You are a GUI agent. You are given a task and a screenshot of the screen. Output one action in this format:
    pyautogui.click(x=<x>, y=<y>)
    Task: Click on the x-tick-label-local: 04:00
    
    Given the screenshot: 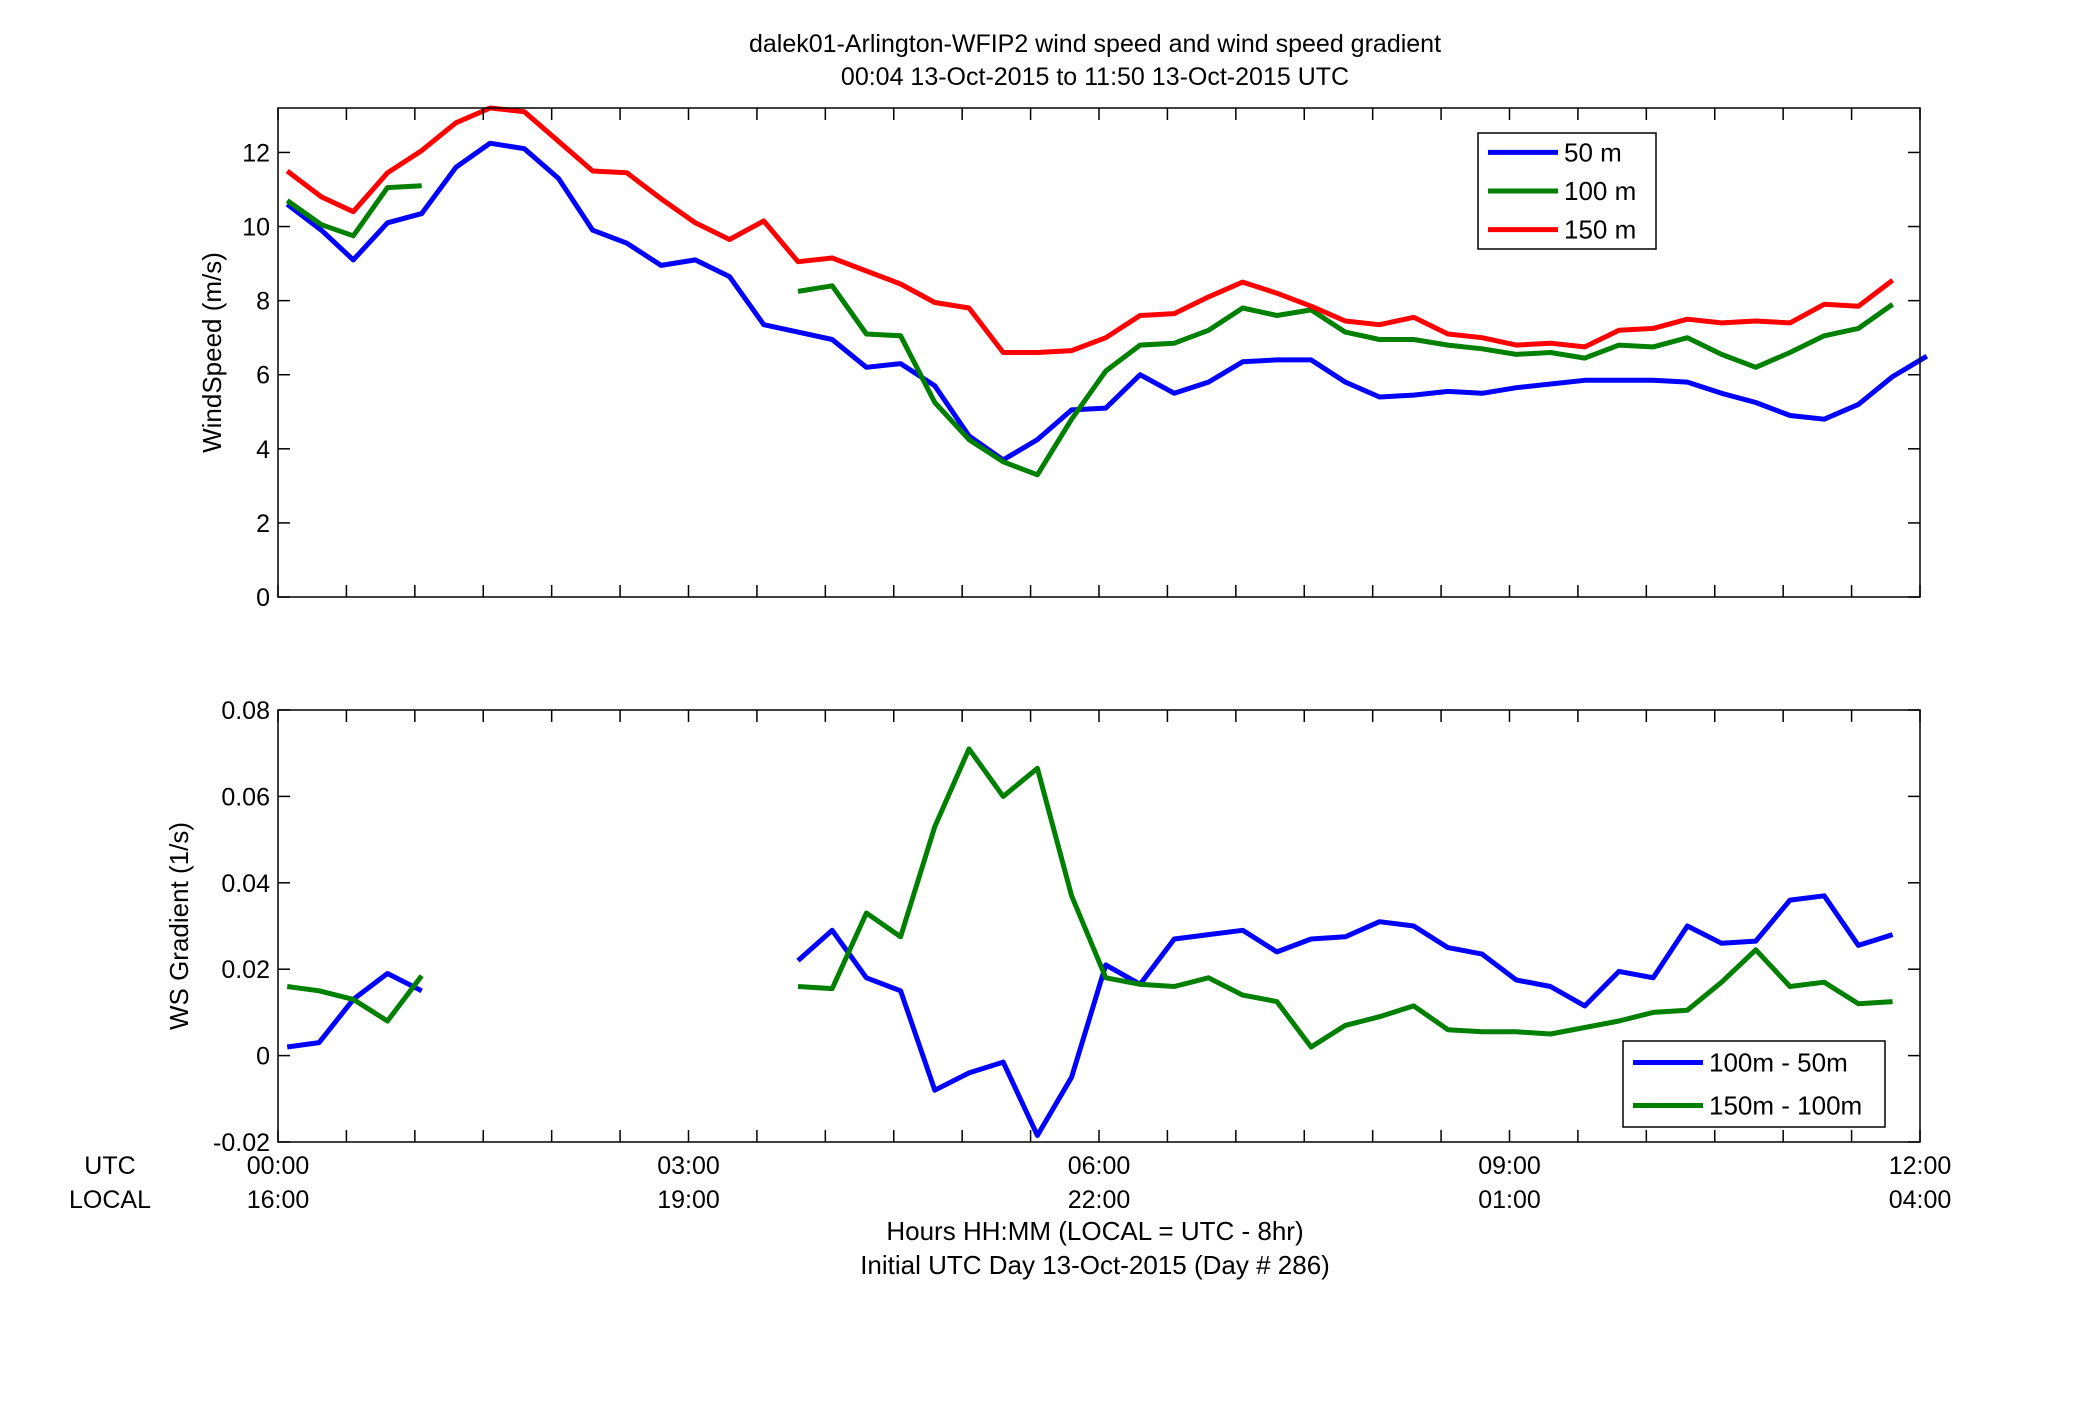 What is the action you would take?
    pyautogui.click(x=1920, y=1200)
    